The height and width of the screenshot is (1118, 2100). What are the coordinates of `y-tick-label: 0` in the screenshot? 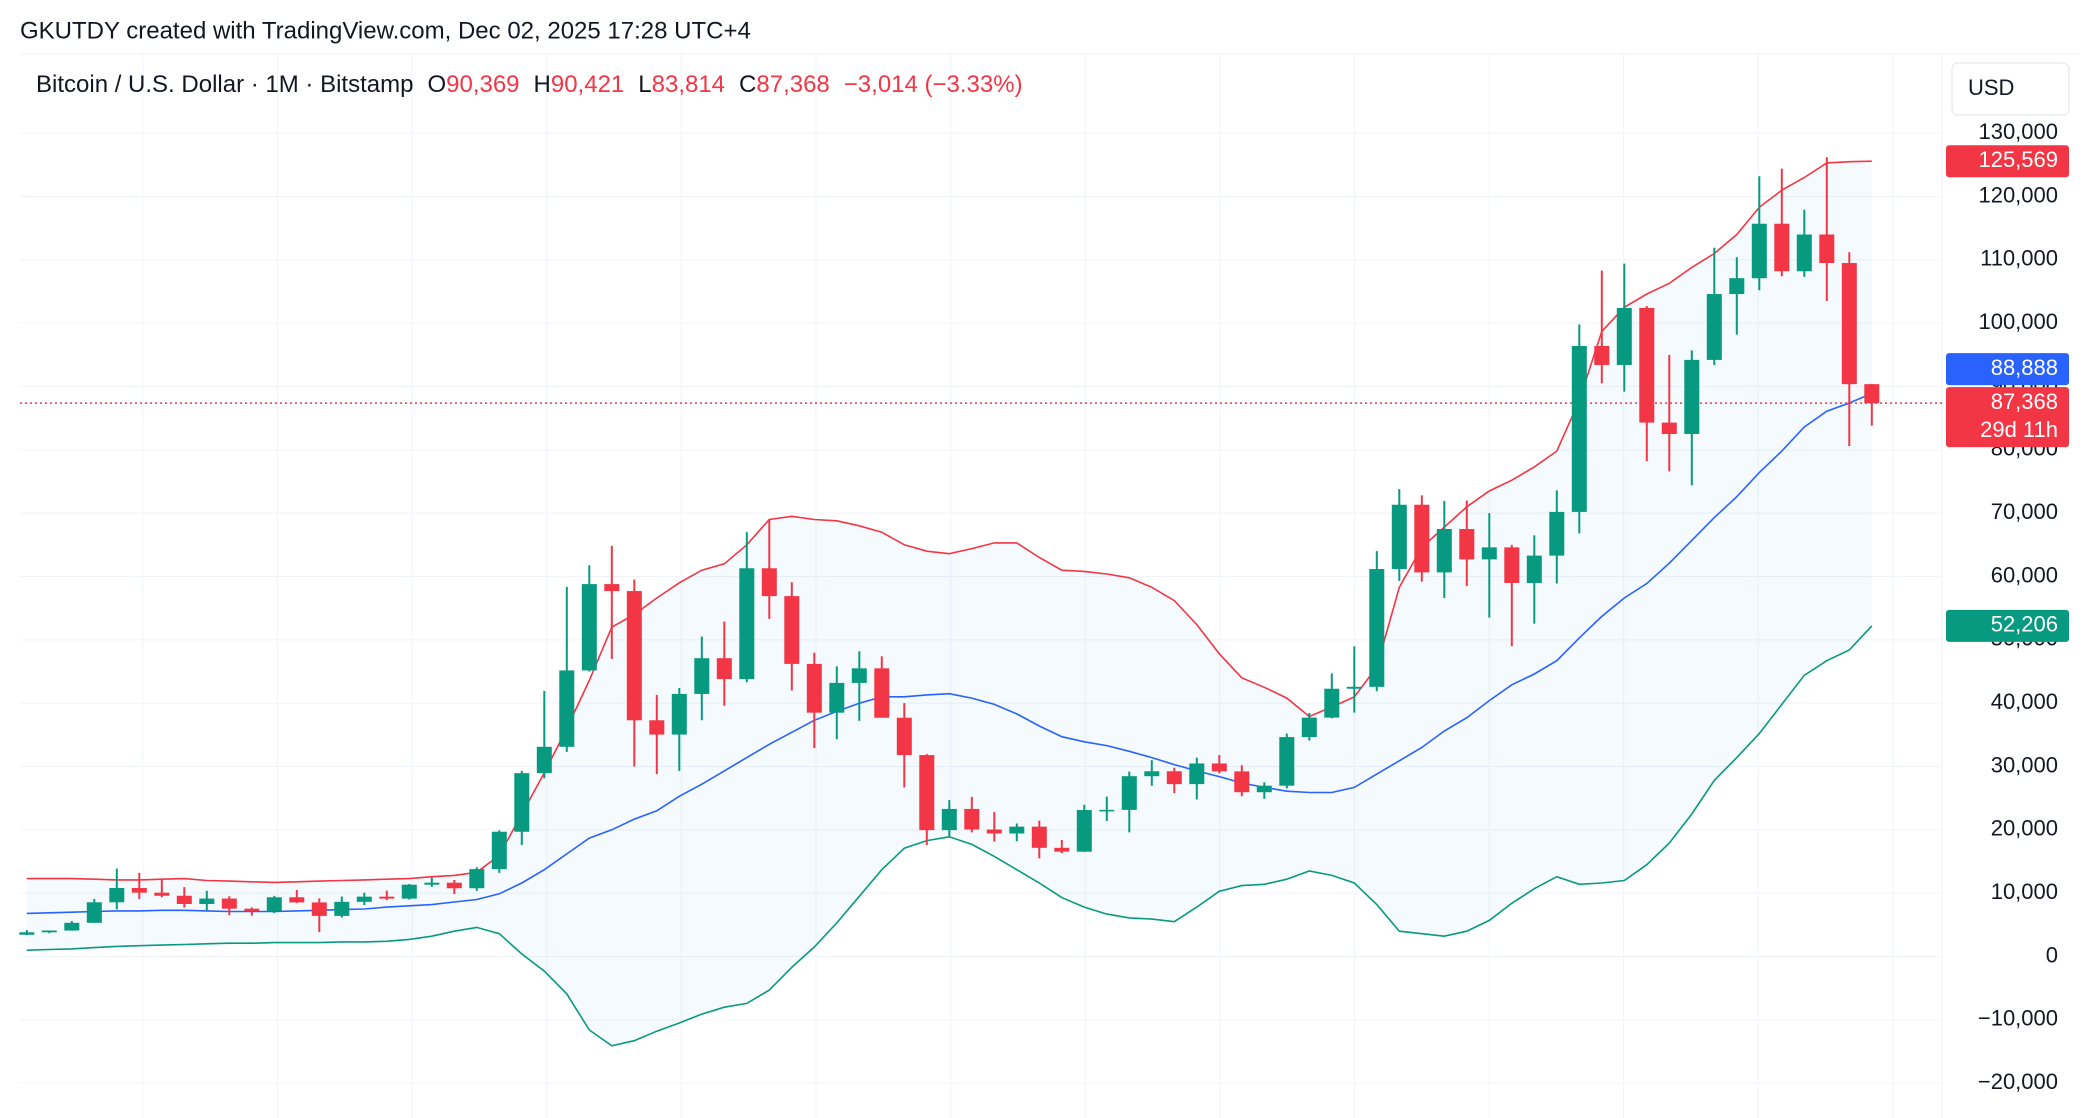 It's located at (2052, 954).